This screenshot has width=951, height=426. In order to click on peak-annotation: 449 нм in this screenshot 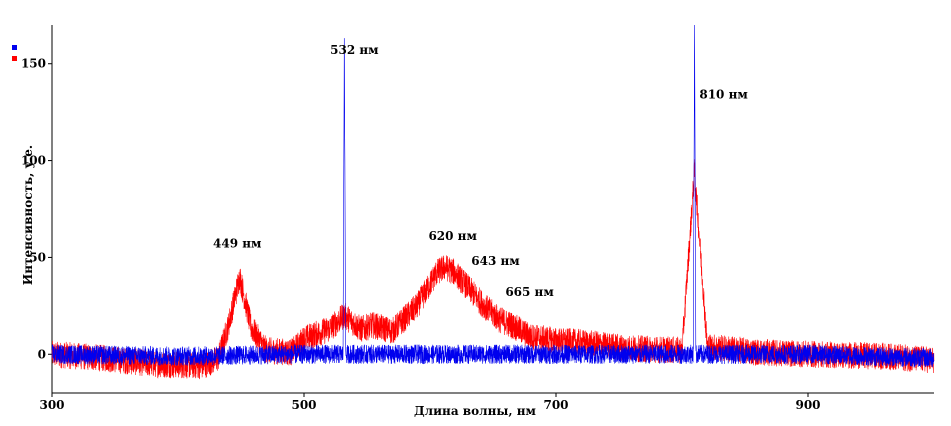, I will do `click(237, 244)`.